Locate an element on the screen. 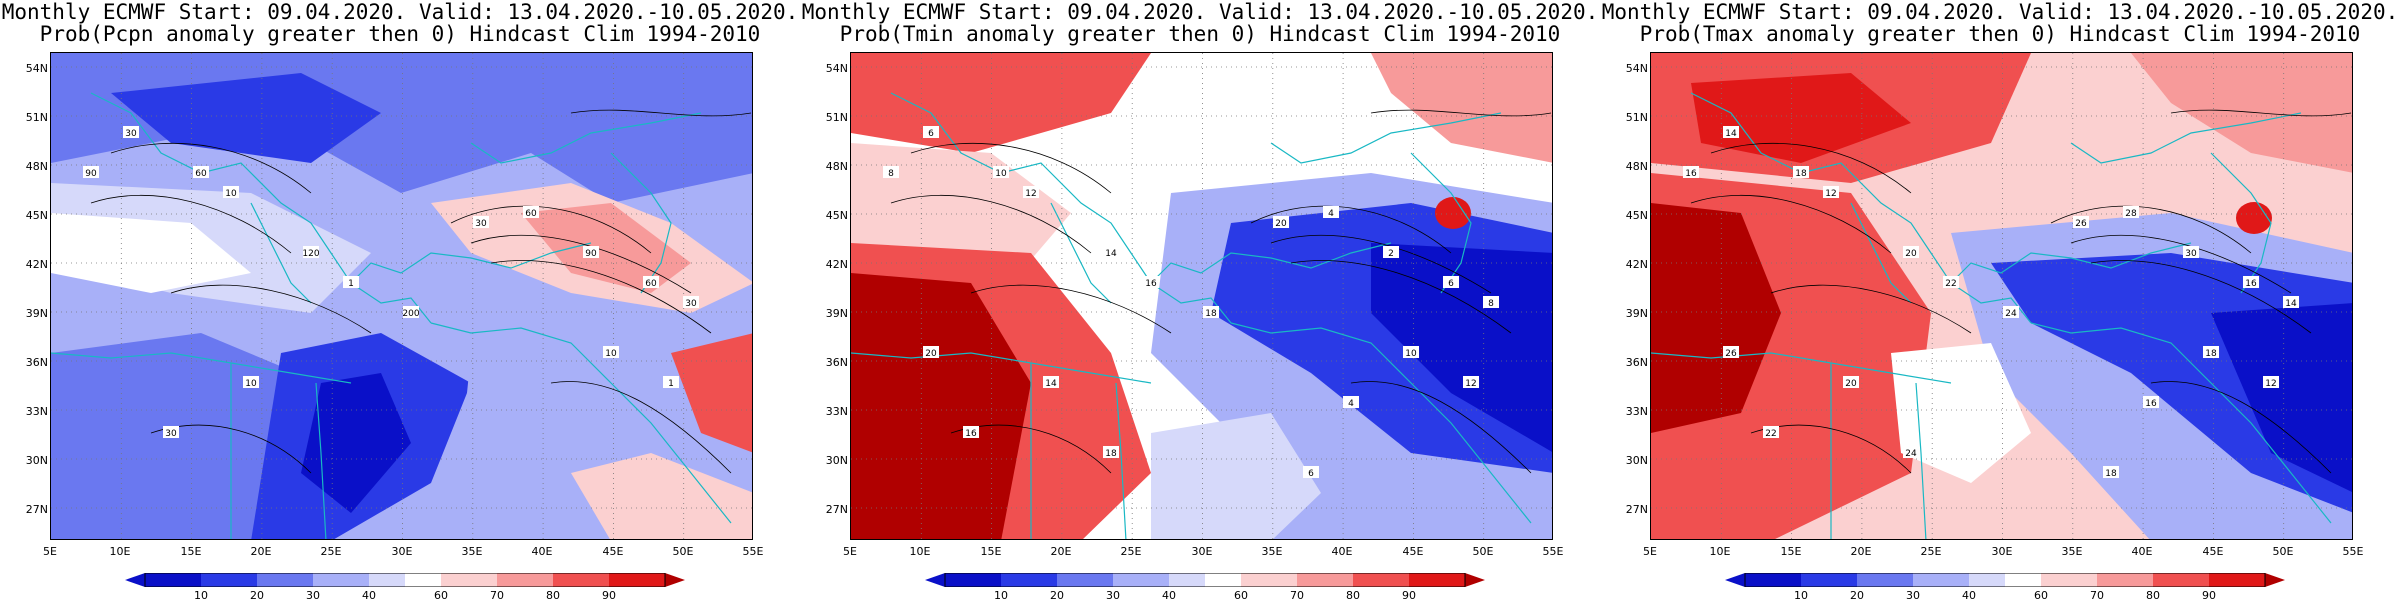  lon-label: 55E is located at coordinates (753, 551).